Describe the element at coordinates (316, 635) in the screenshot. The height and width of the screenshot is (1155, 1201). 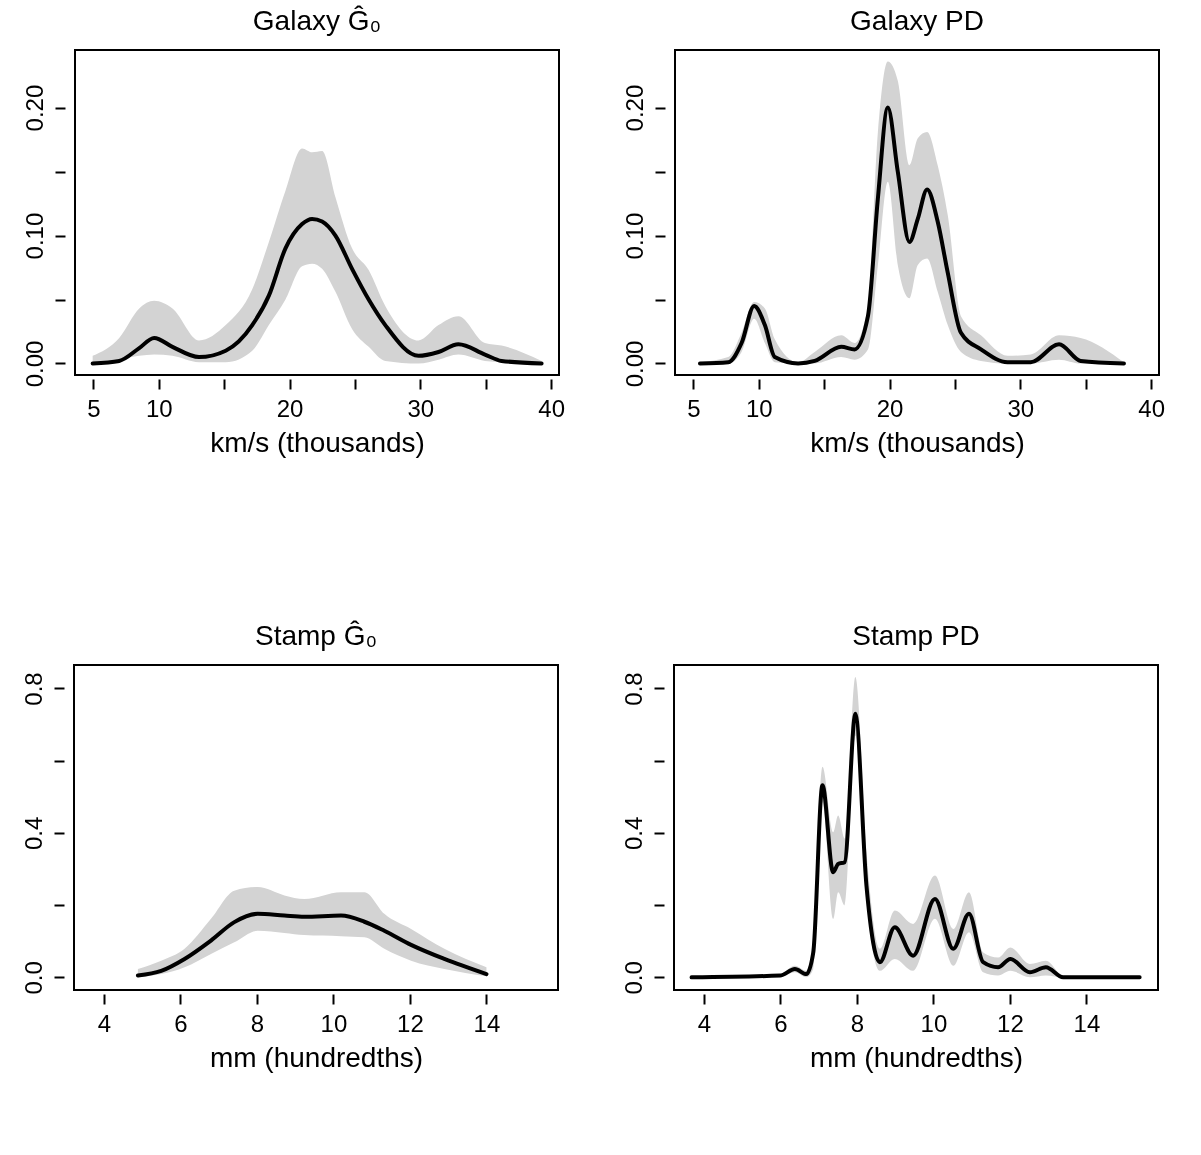
I see `chart-title: Stamp Ĝ₀` at that location.